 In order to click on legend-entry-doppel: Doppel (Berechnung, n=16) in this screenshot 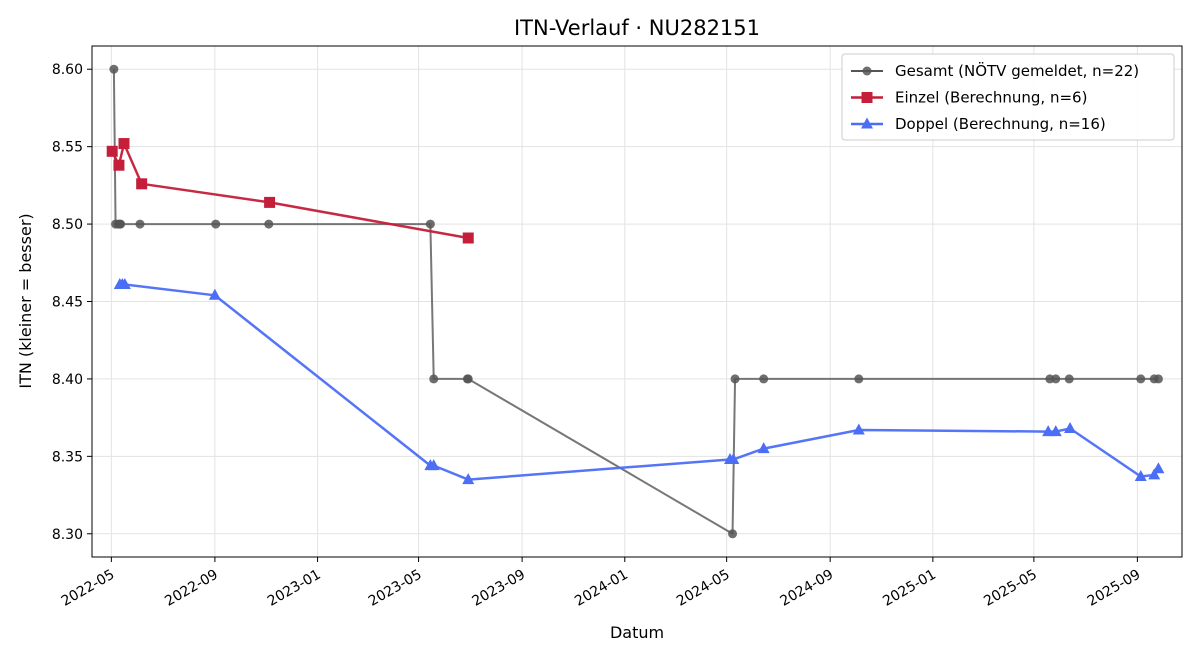, I will do `click(978, 124)`.